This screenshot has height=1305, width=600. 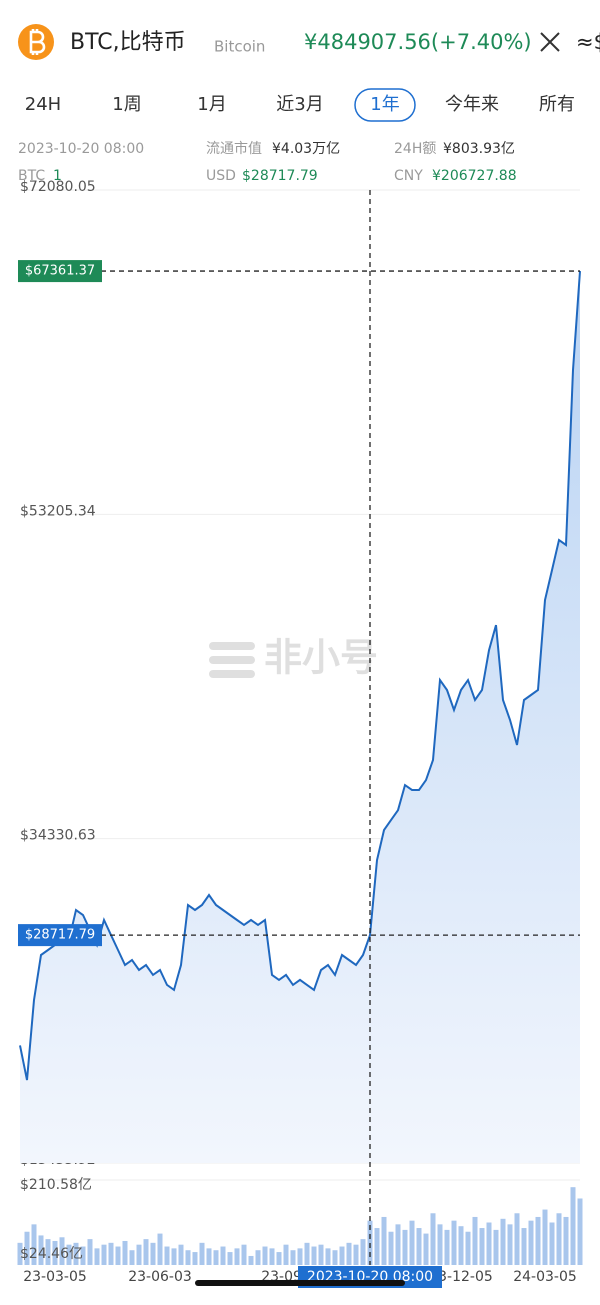 I want to click on info-value: $28717.79, so click(x=280, y=176).